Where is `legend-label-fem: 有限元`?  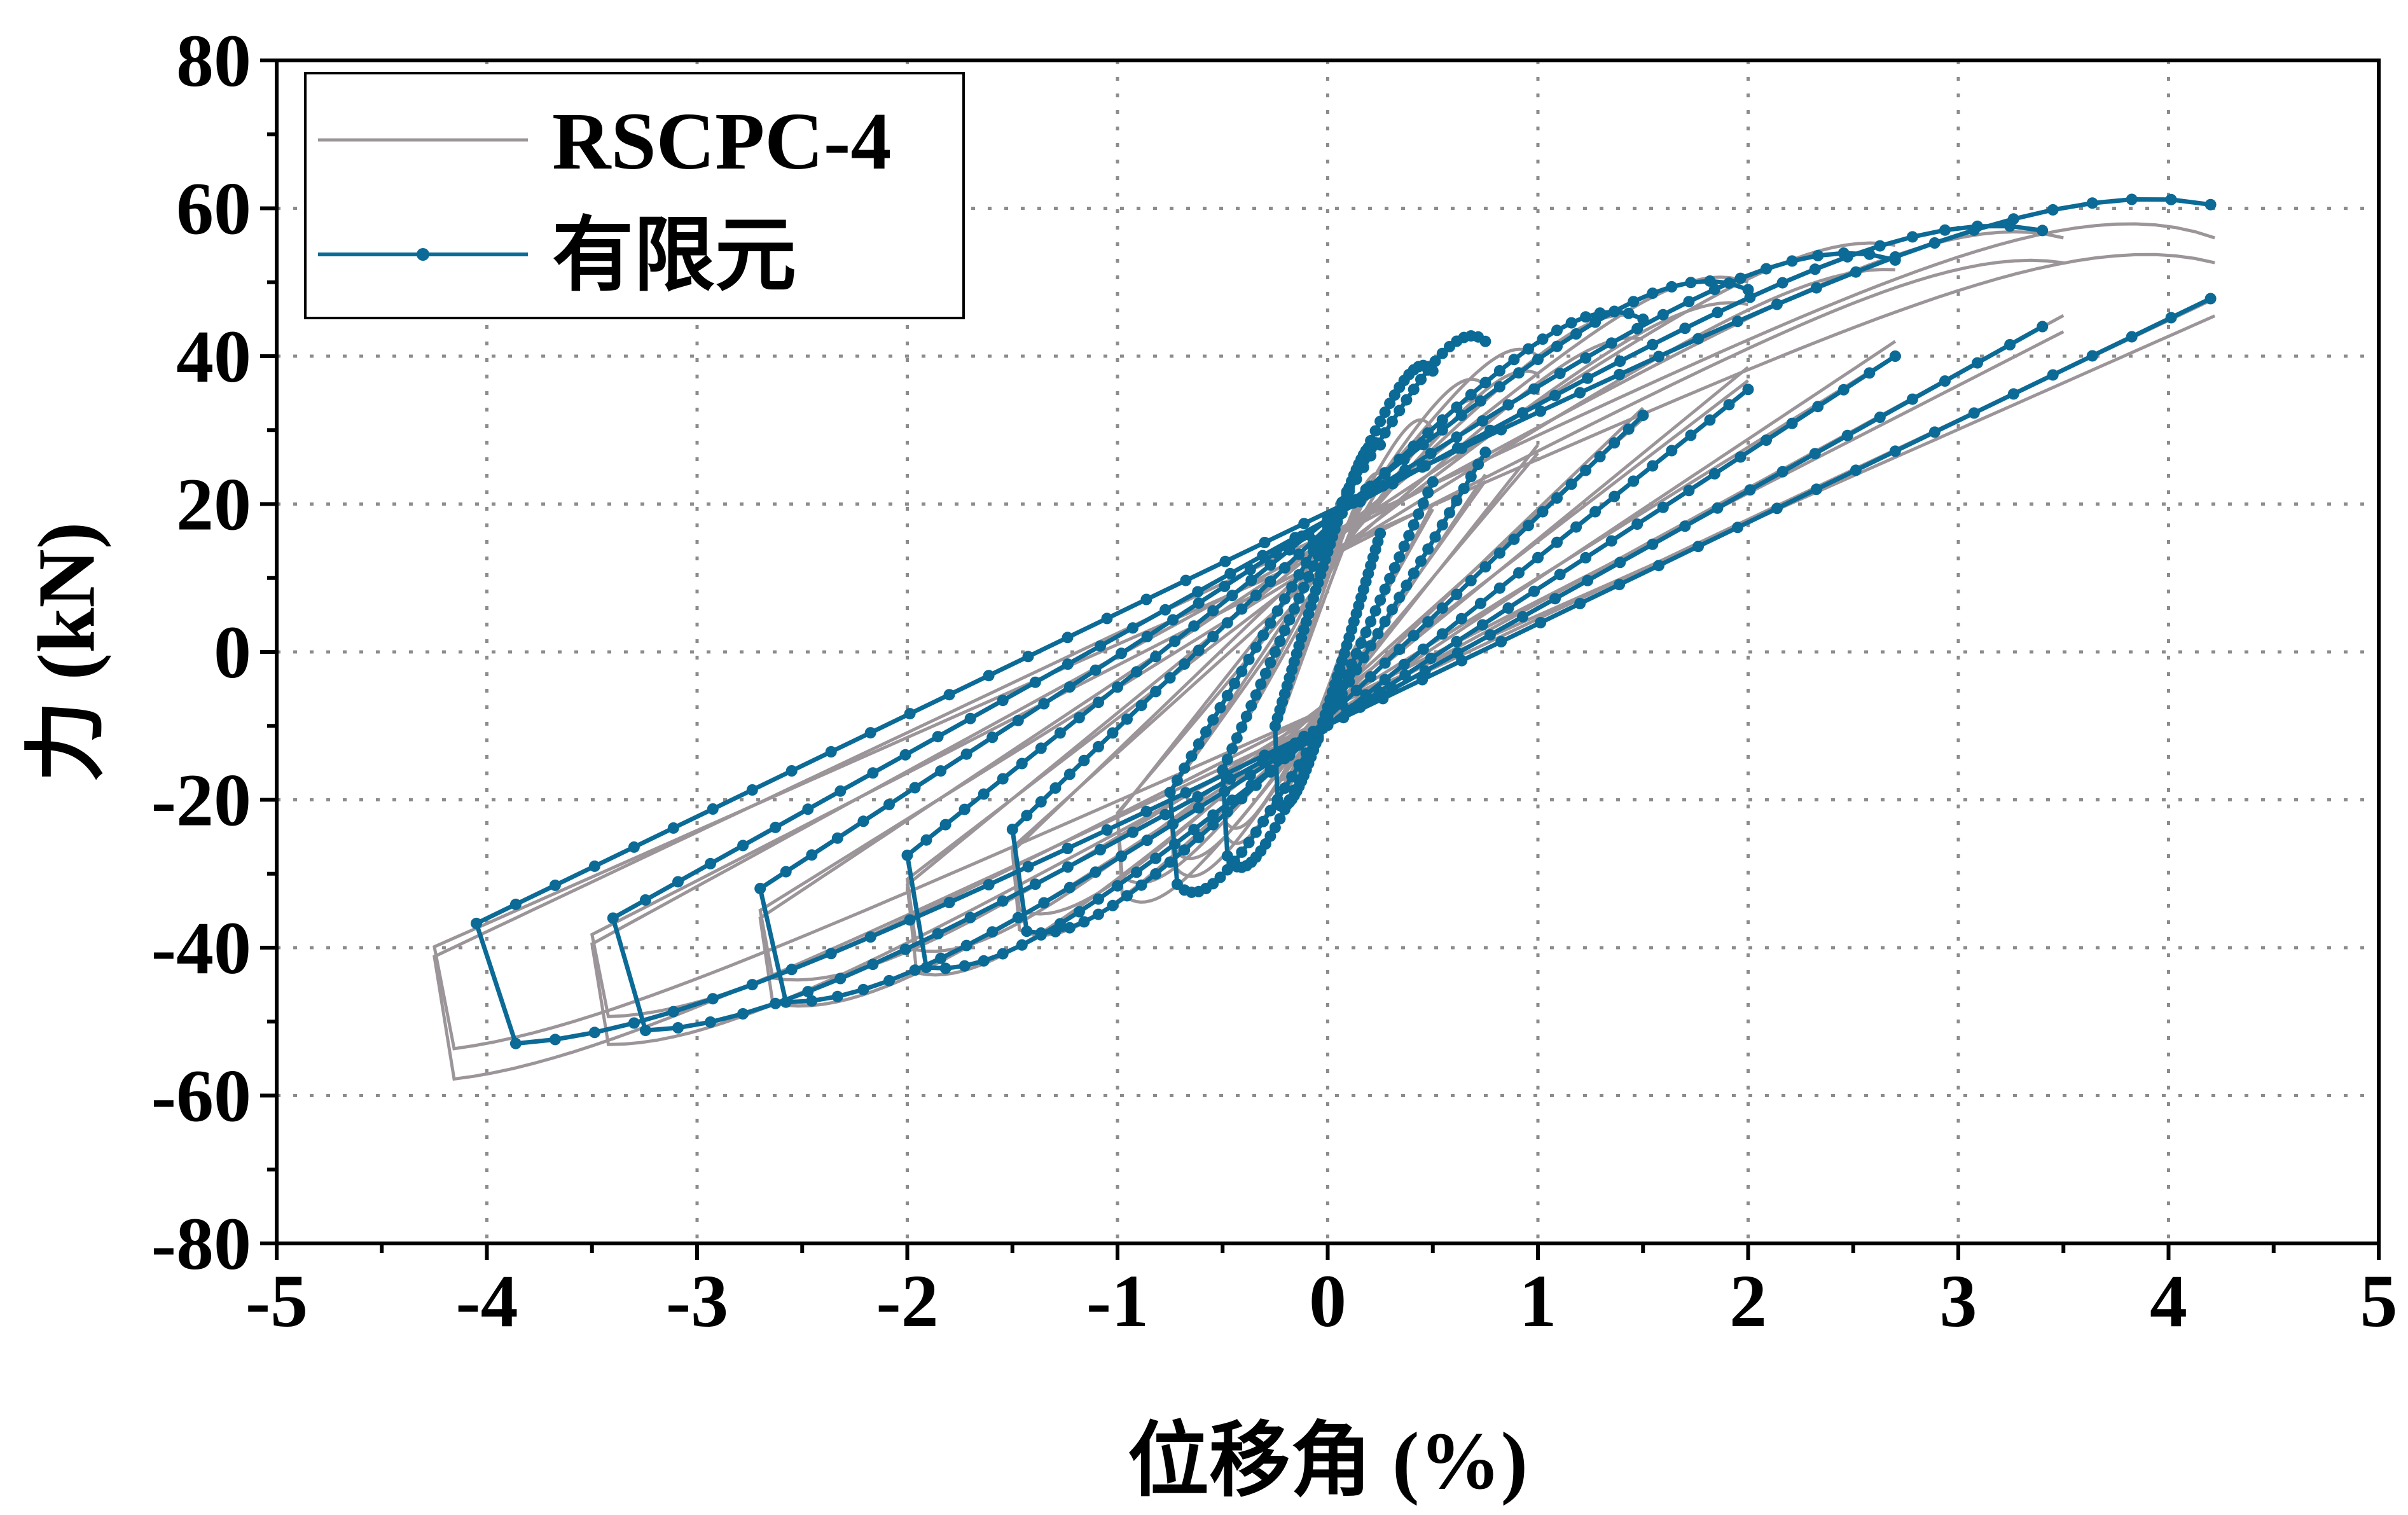
legend-label-fem: 有限元 is located at coordinates (674, 256).